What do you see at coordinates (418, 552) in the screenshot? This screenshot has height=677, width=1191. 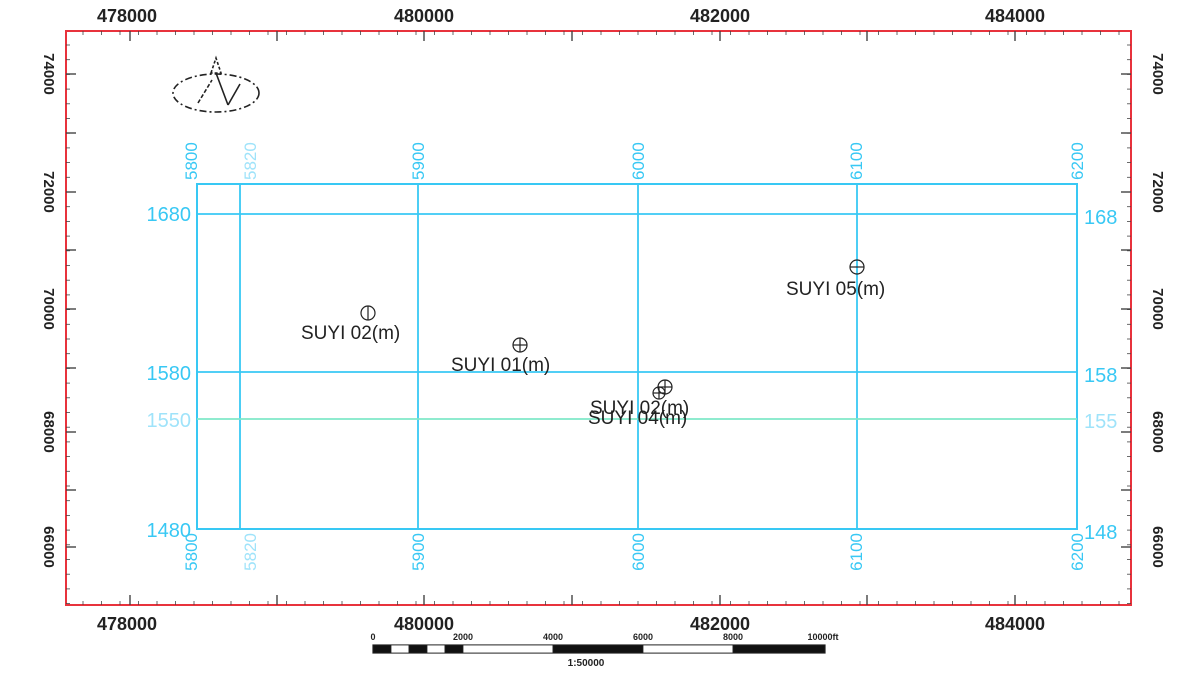 I see `crossline-label-bottom-5900: 5900` at bounding box center [418, 552].